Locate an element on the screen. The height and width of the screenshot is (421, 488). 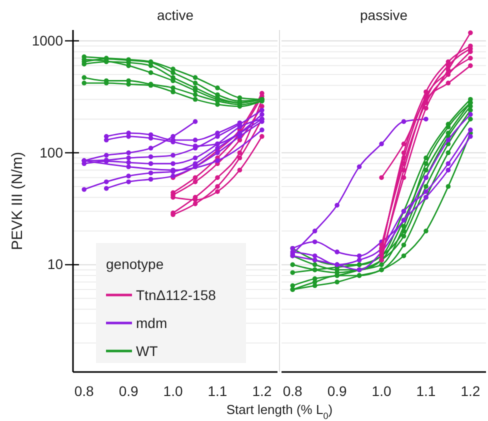
y-tick-label: 100 is located at coordinates (52, 152).